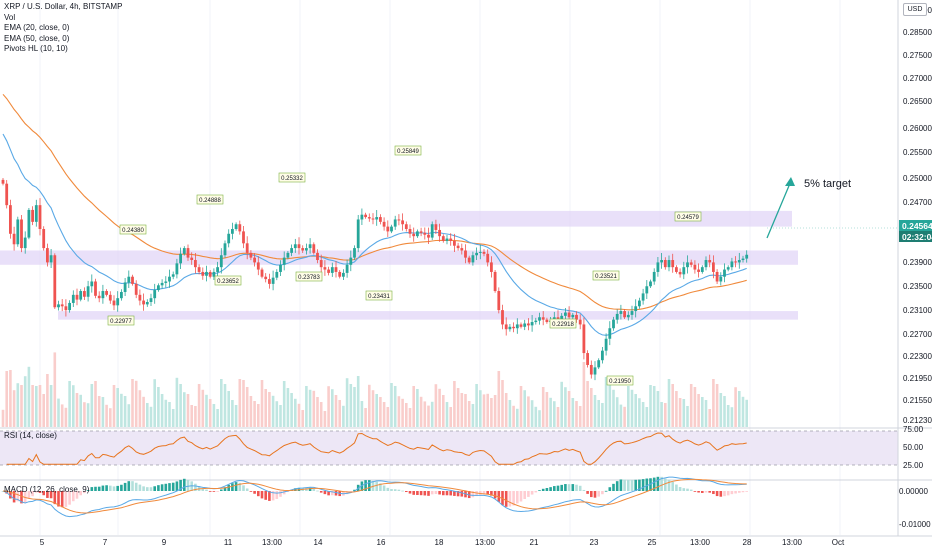 The image size is (932, 550). I want to click on legend-ema20: EMA (20, close, 0), so click(37, 27).